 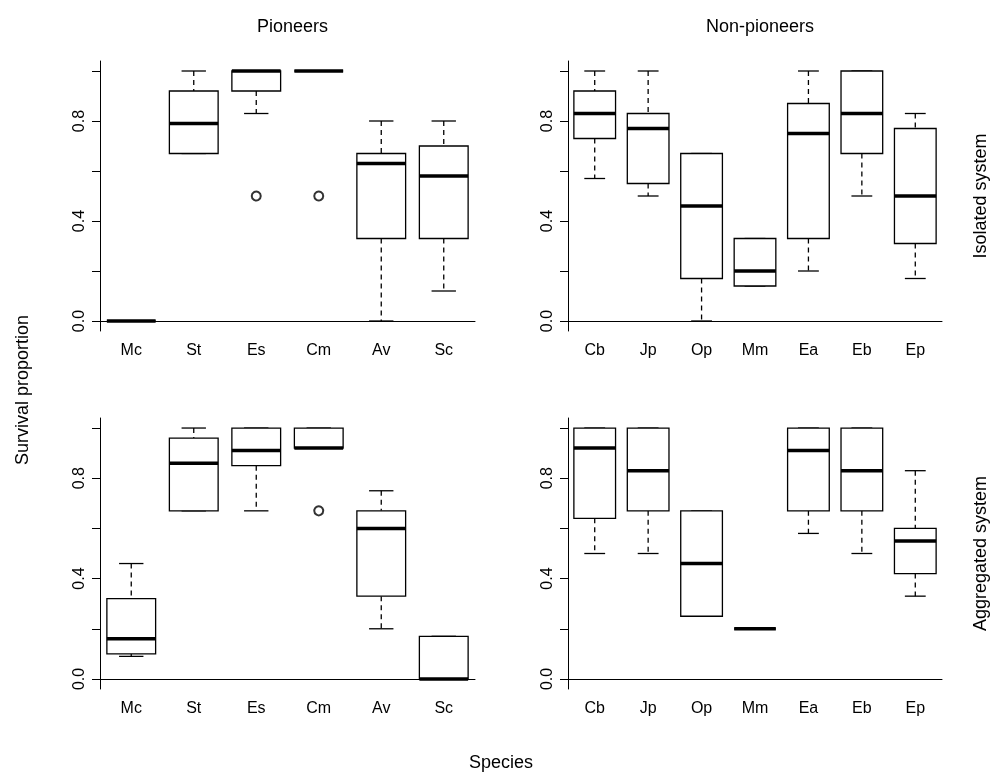 I want to click on chart-title: Pioneers, so click(x=292, y=26).